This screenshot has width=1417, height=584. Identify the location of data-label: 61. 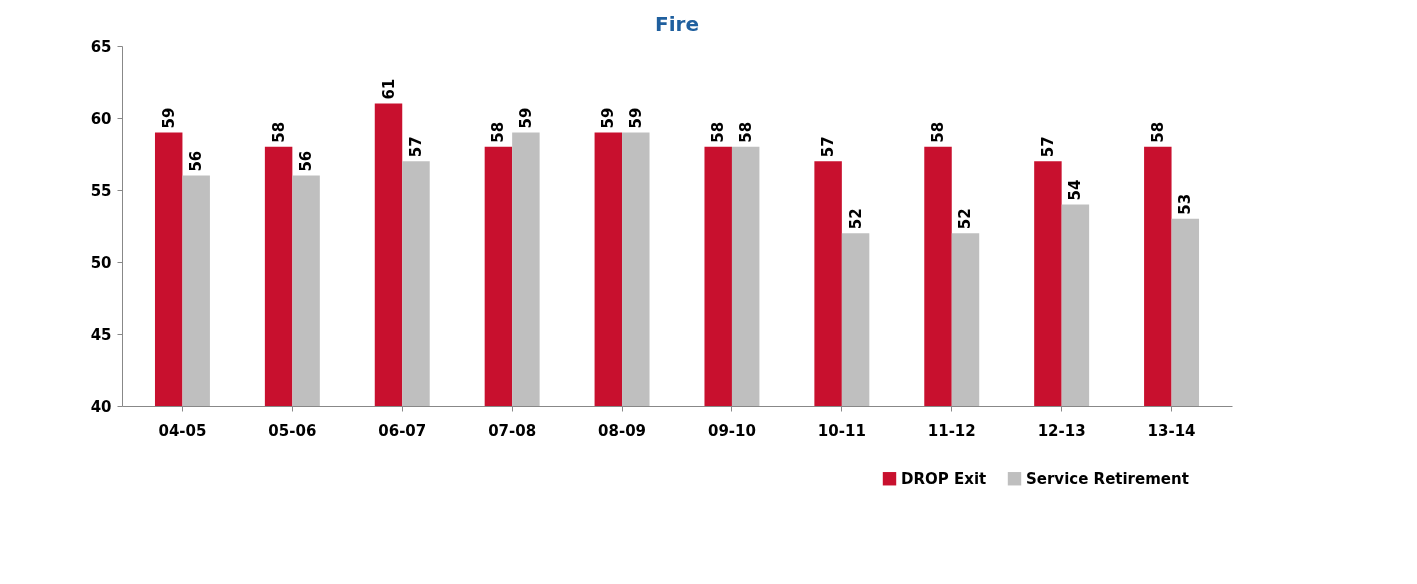
(388, 89).